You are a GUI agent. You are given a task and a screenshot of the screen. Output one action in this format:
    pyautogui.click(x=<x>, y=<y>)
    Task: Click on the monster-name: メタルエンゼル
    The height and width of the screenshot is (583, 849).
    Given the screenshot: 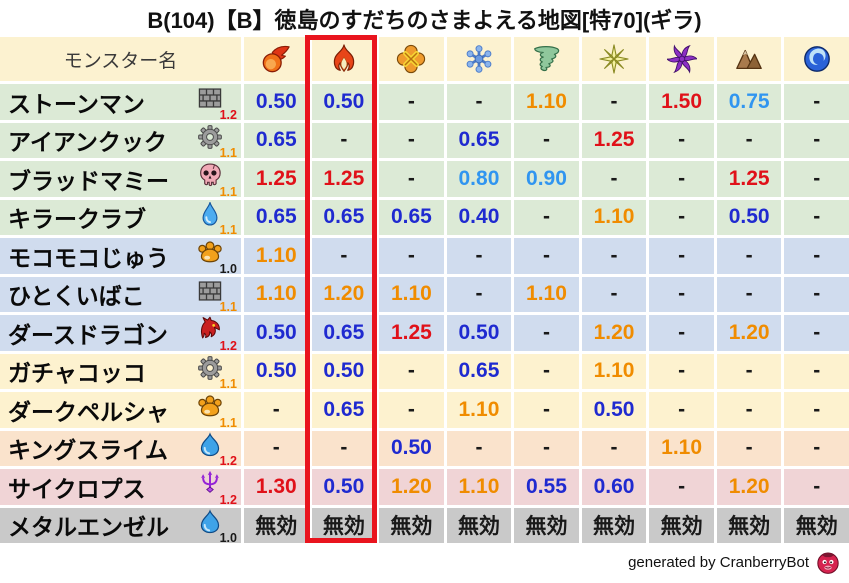 What is the action you would take?
    pyautogui.click(x=88, y=527)
    